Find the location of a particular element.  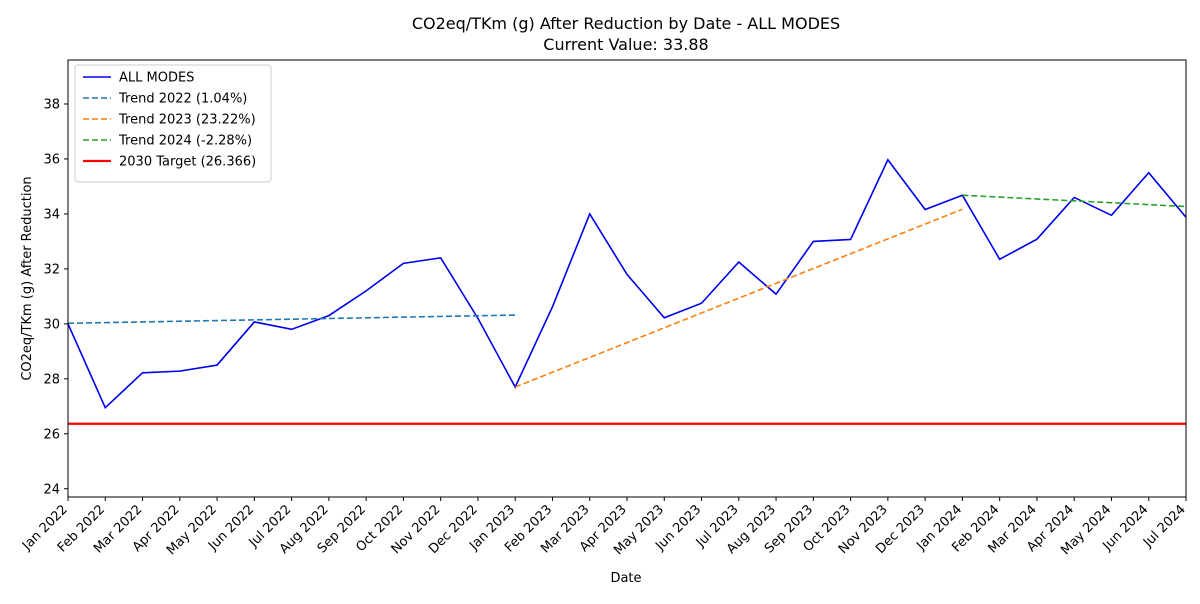

x-axis-label: Date is located at coordinates (625, 578).